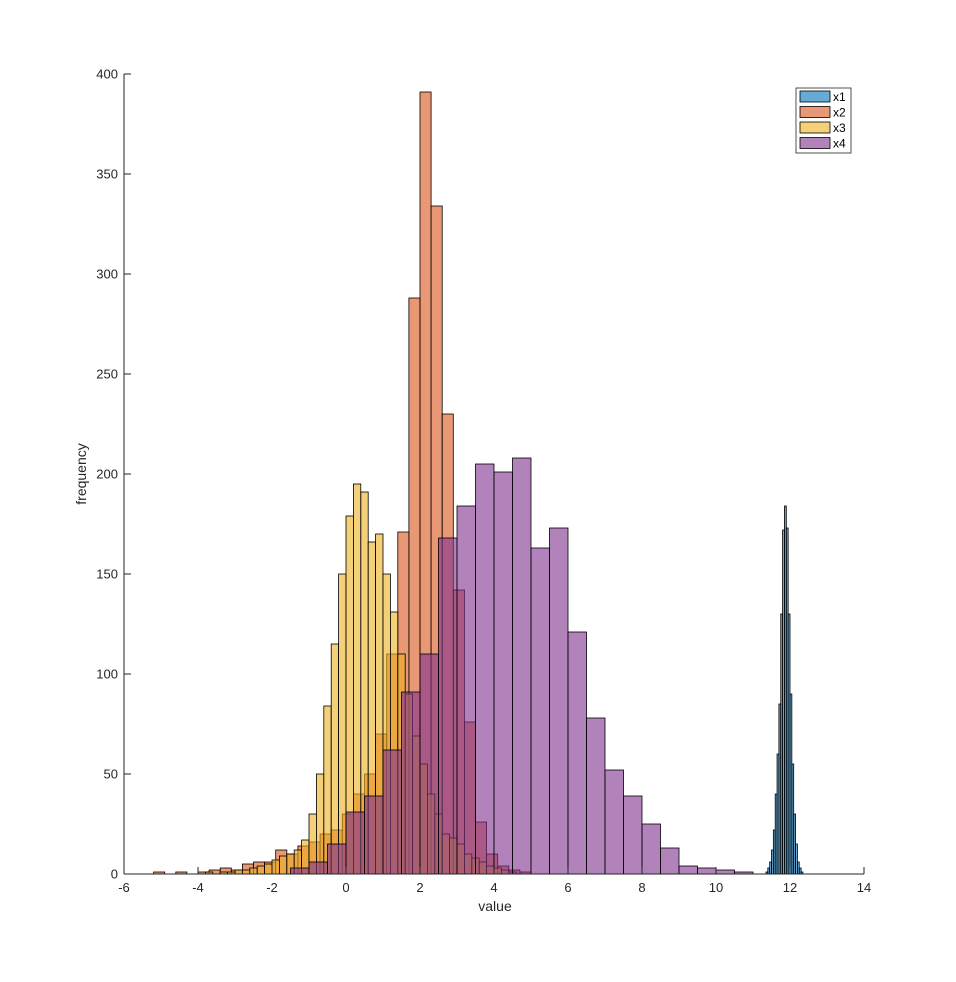 This screenshot has width=956, height=982. Describe the element at coordinates (839, 128) in the screenshot. I see `legend-label-x3: x3` at that location.